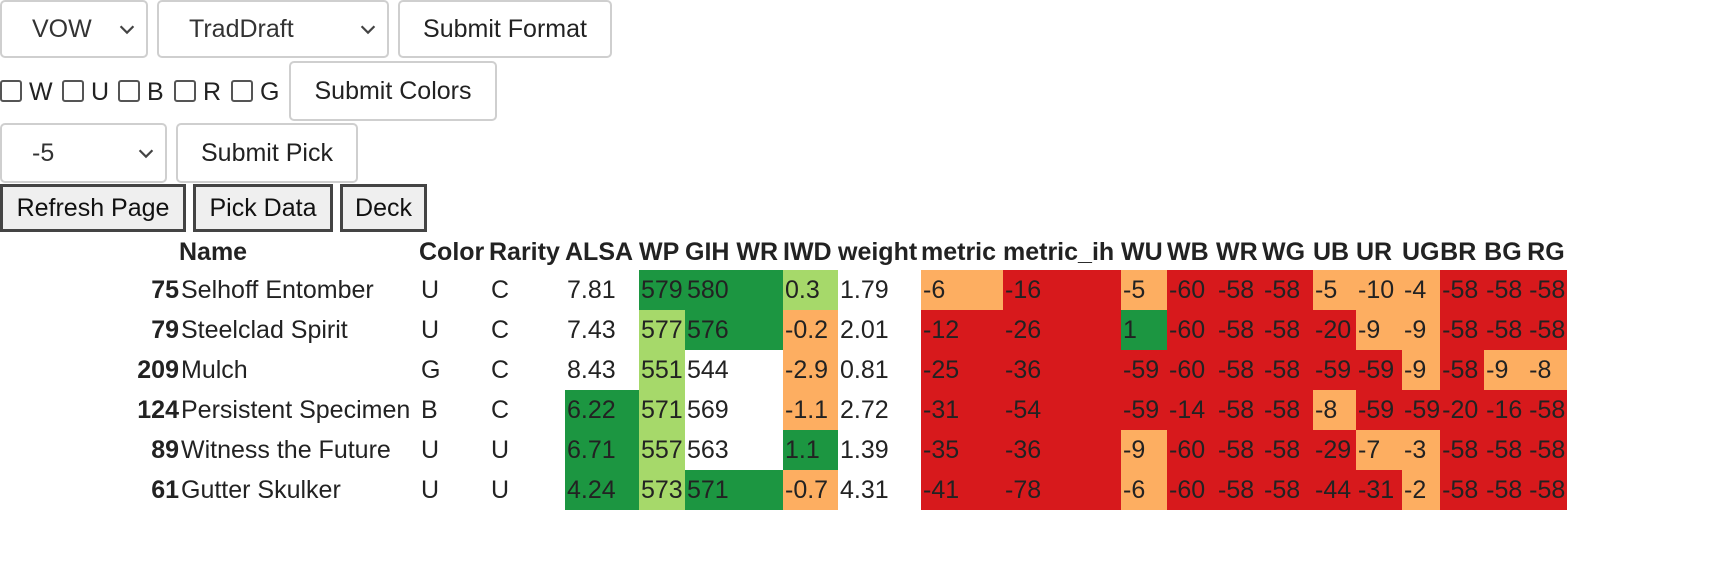 The width and height of the screenshot is (1709, 579). What do you see at coordinates (662, 370) in the screenshot?
I see `cell-wp: 551` at bounding box center [662, 370].